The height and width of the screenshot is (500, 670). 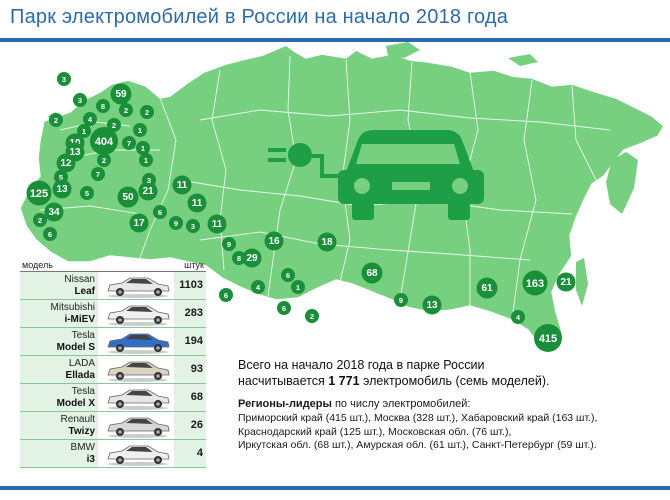 I want to click on summary-line-2-pre: насчитывается, so click(x=283, y=381).